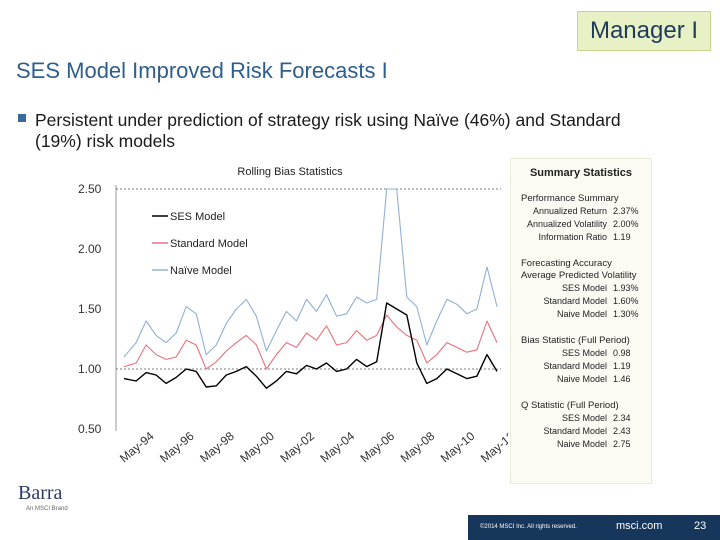  I want to click on footer-url: msci.com, so click(639, 526).